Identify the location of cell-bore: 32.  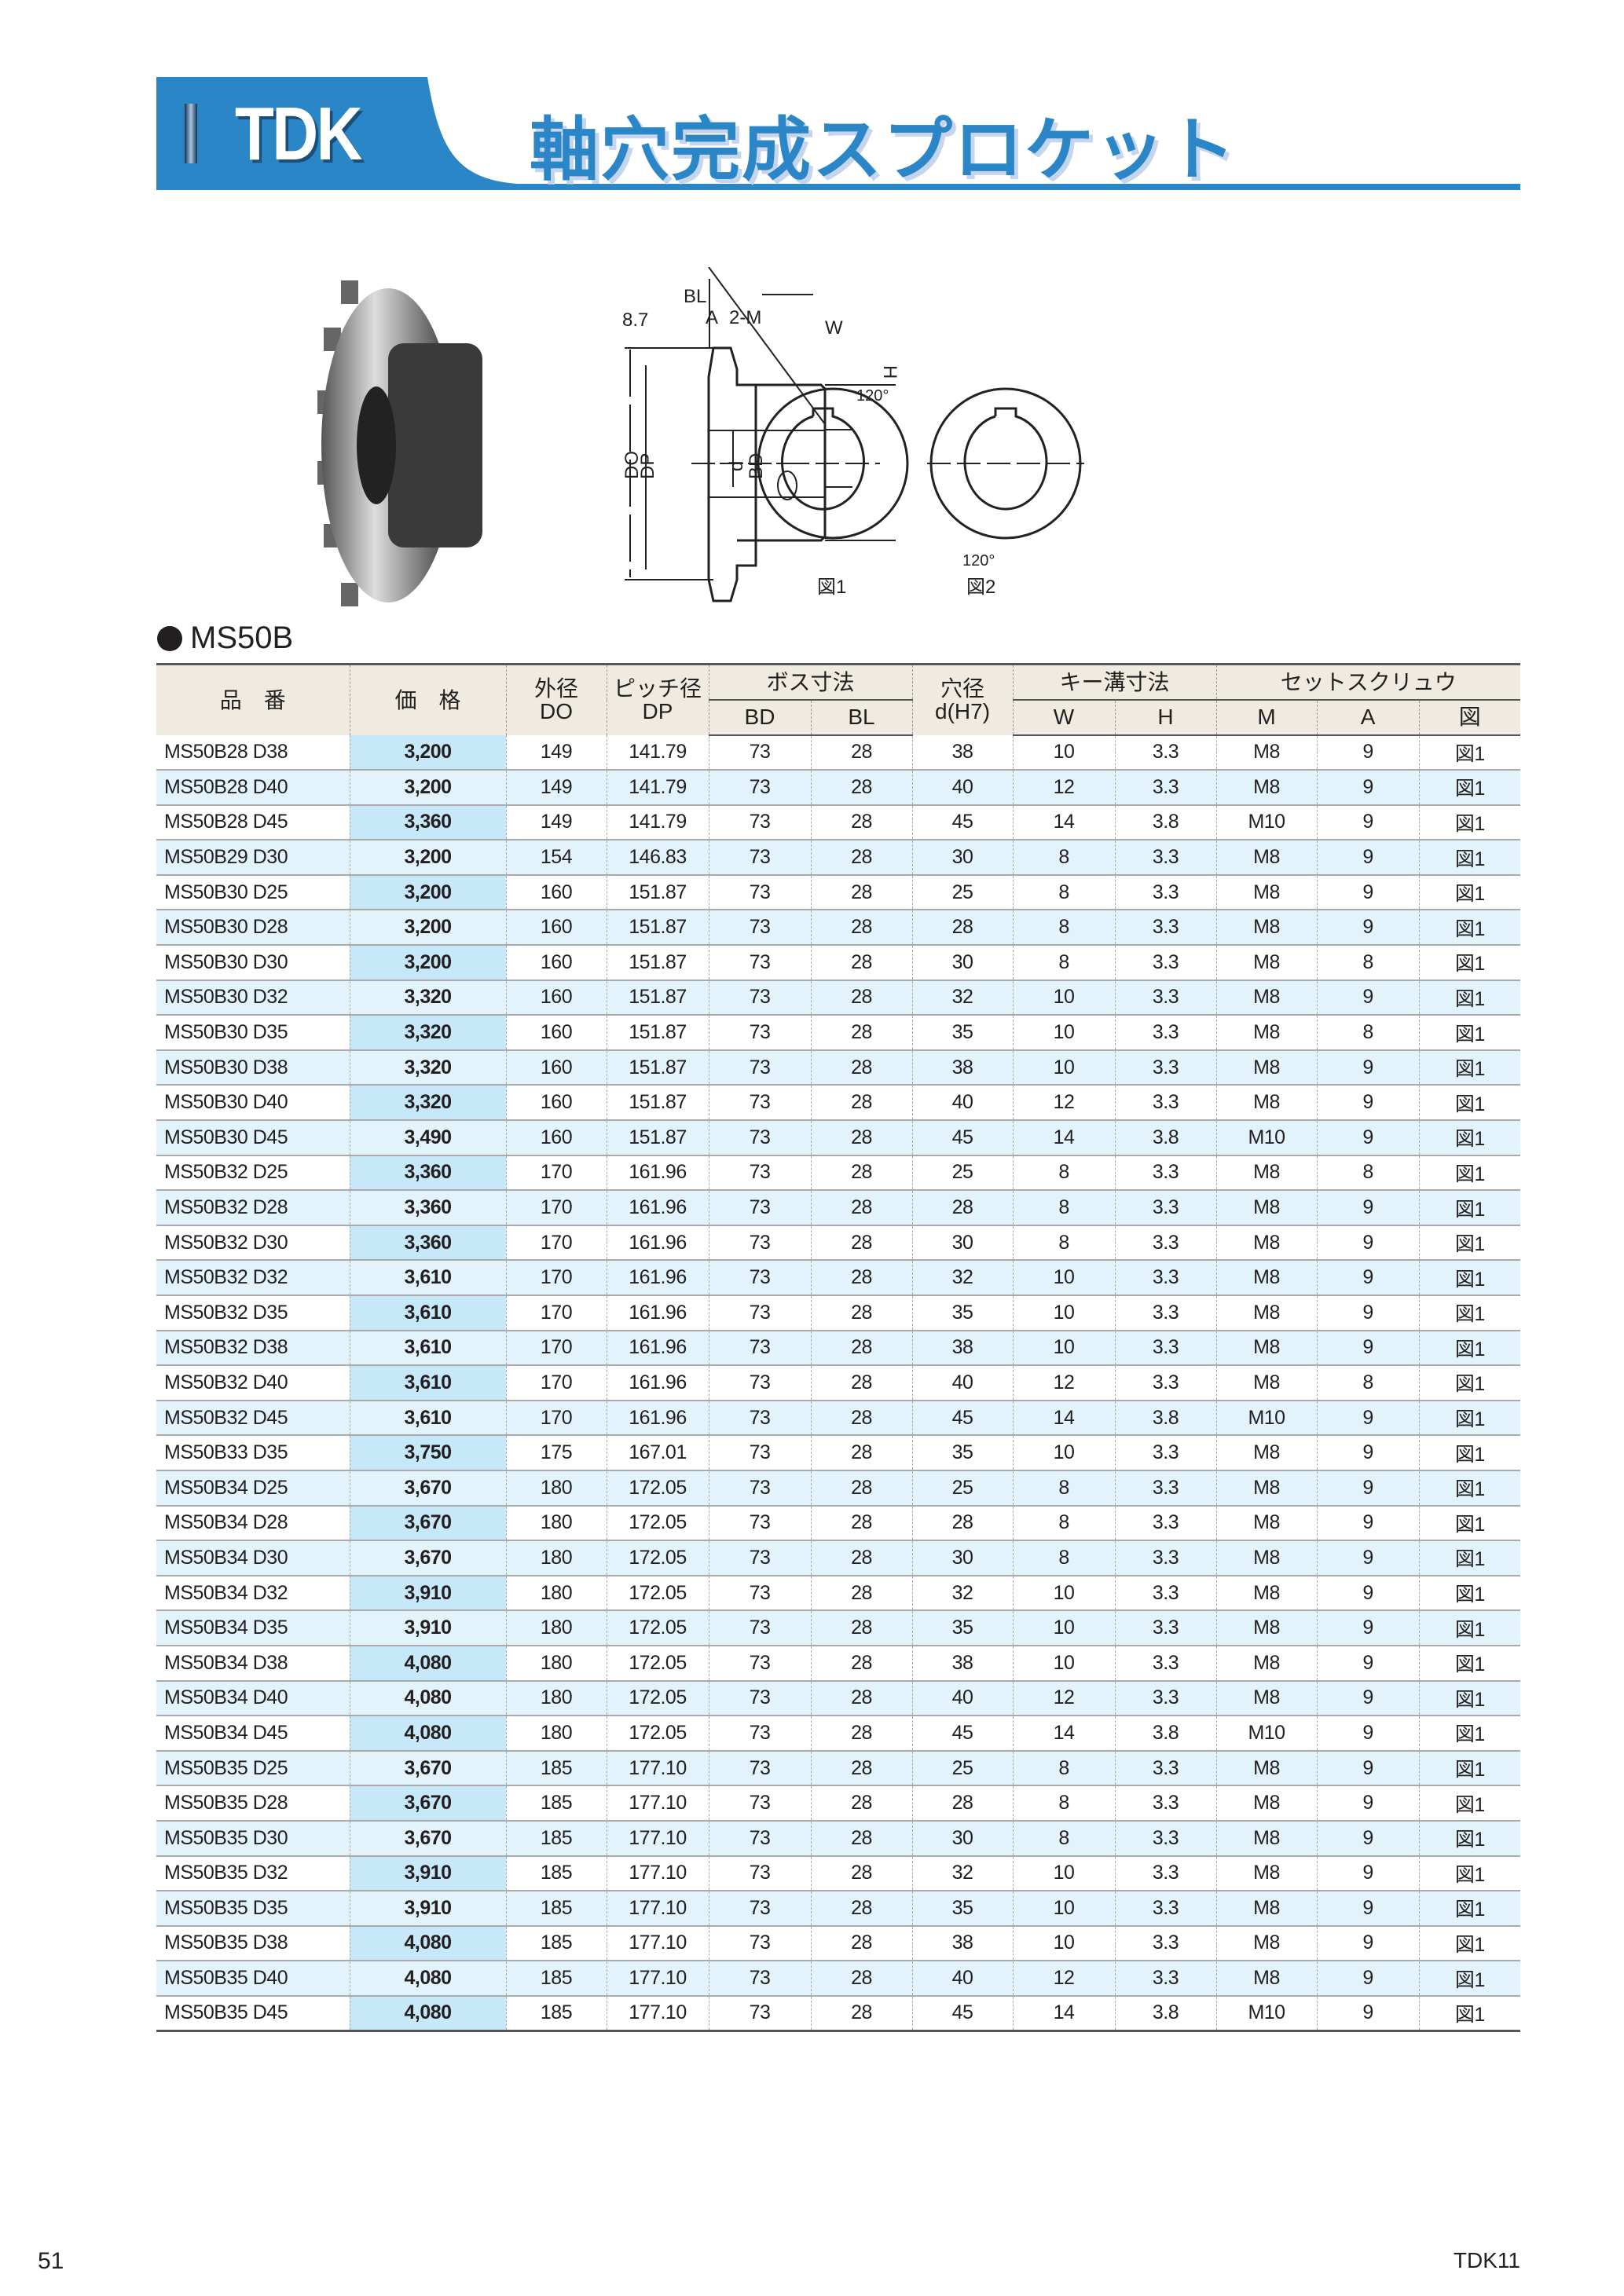
(963, 1594).